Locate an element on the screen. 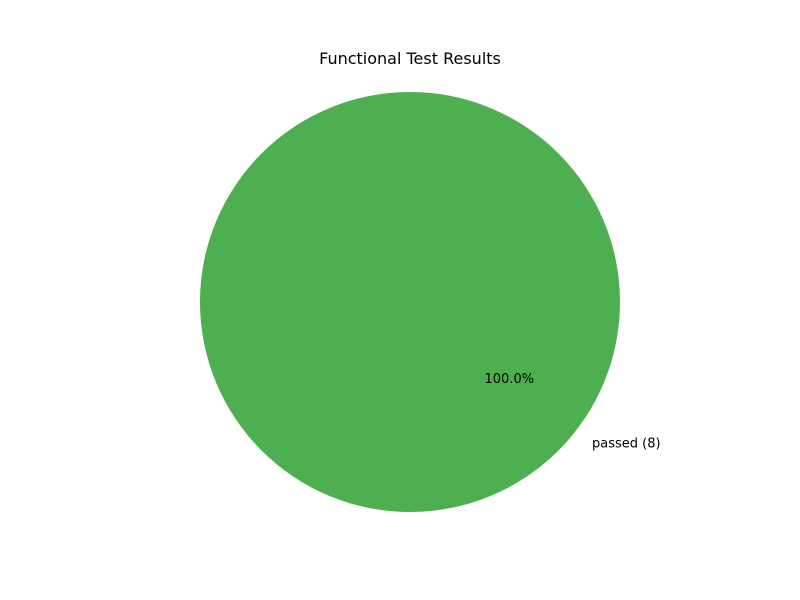 The height and width of the screenshot is (600, 800). pie-labels: 100.0% passed (8) is located at coordinates (573, 412).